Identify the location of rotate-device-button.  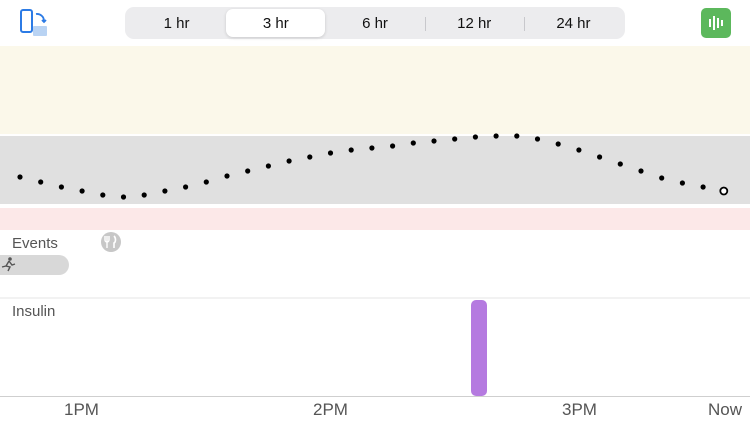
(34, 23).